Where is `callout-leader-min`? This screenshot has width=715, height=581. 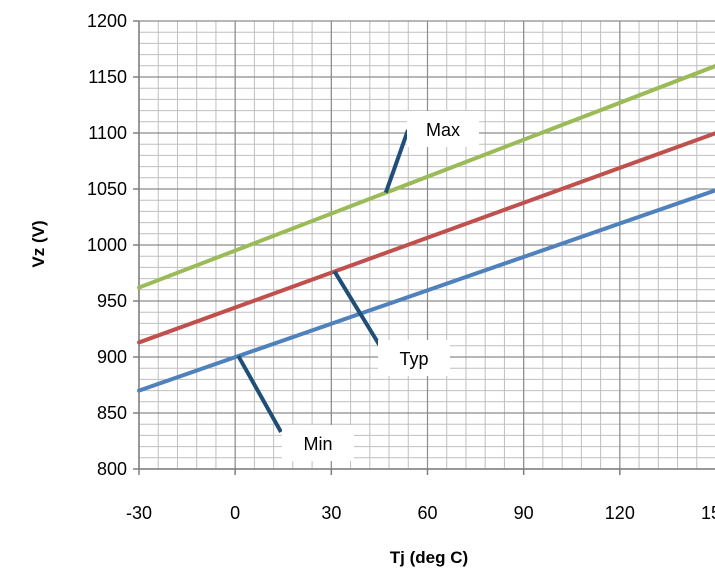
callout-leader-min is located at coordinates (259, 394).